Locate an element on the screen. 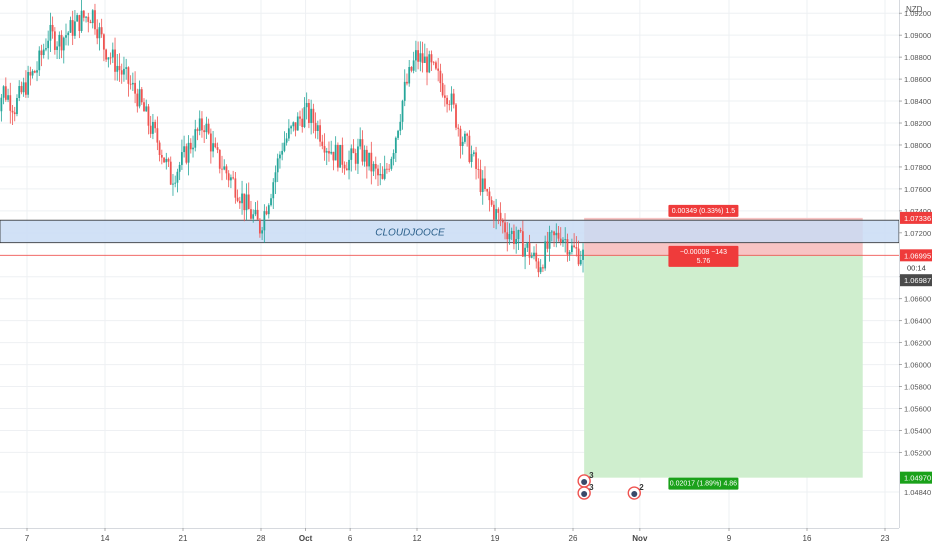  y-tick-label: 1.05400 is located at coordinates (917, 430).